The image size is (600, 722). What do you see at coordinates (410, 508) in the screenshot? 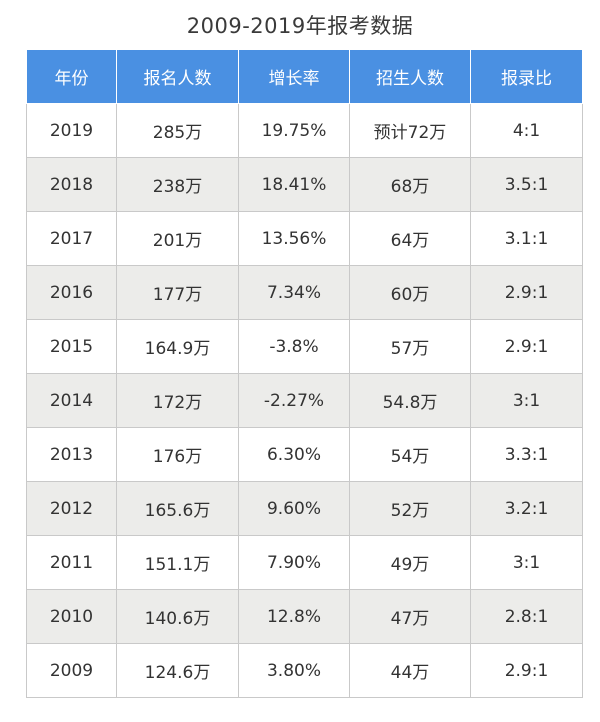
I see `cell-enrollment: 52万` at bounding box center [410, 508].